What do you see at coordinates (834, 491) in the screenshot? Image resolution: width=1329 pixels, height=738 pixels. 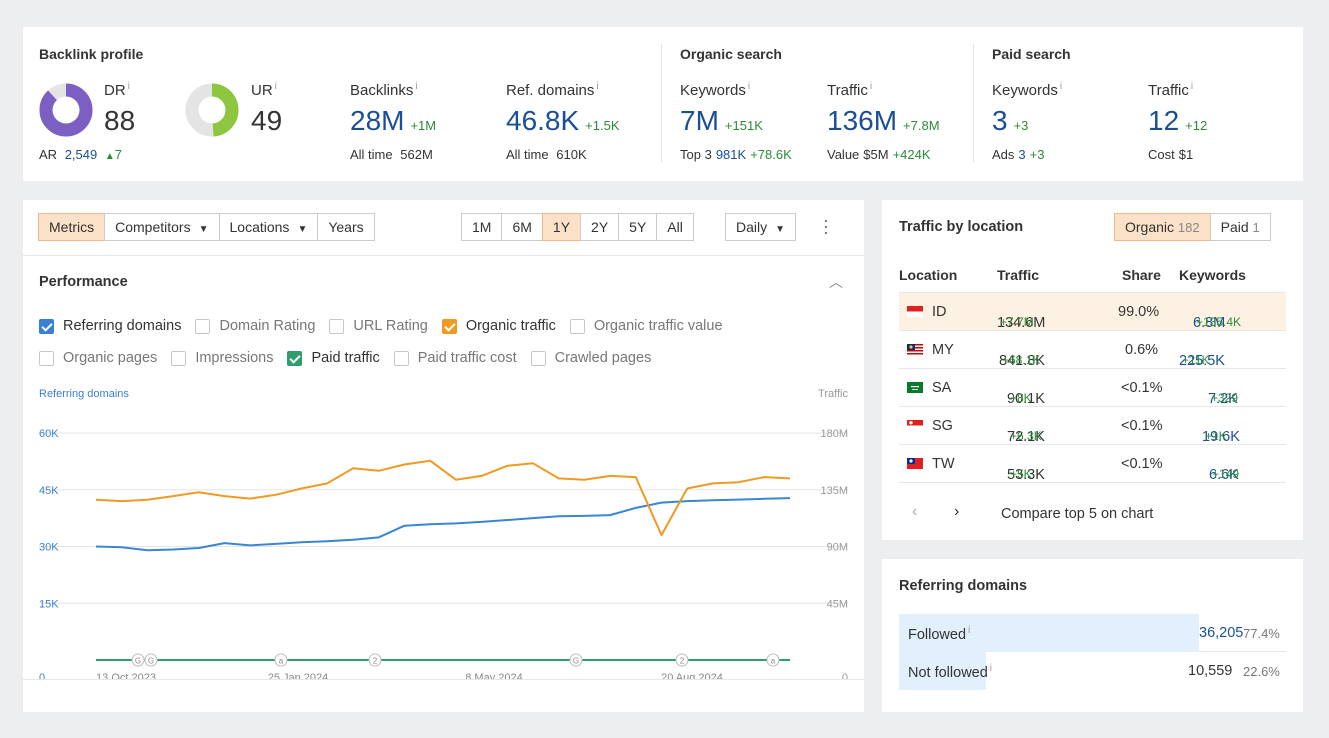 I see `right-tick-label: 135M` at bounding box center [834, 491].